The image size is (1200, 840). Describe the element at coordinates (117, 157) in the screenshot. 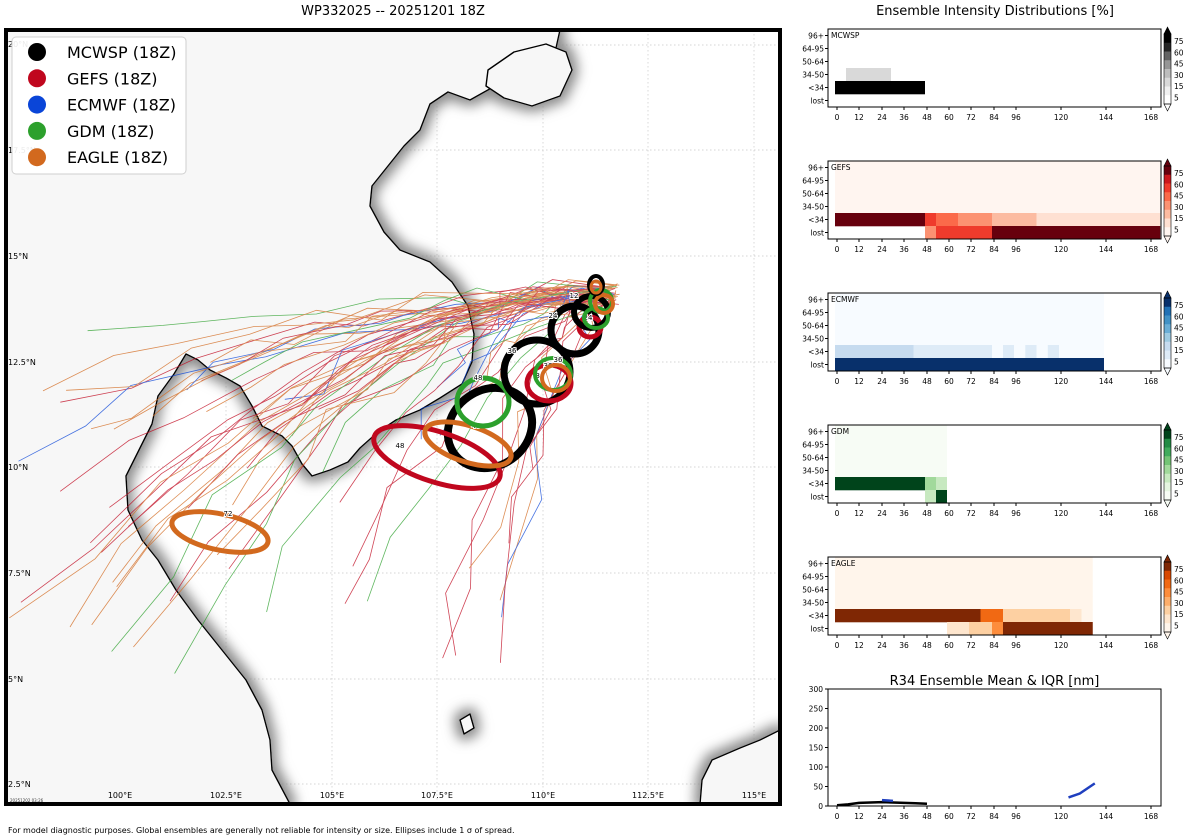

I see `legend-label: EAGLE (18Z)` at that location.